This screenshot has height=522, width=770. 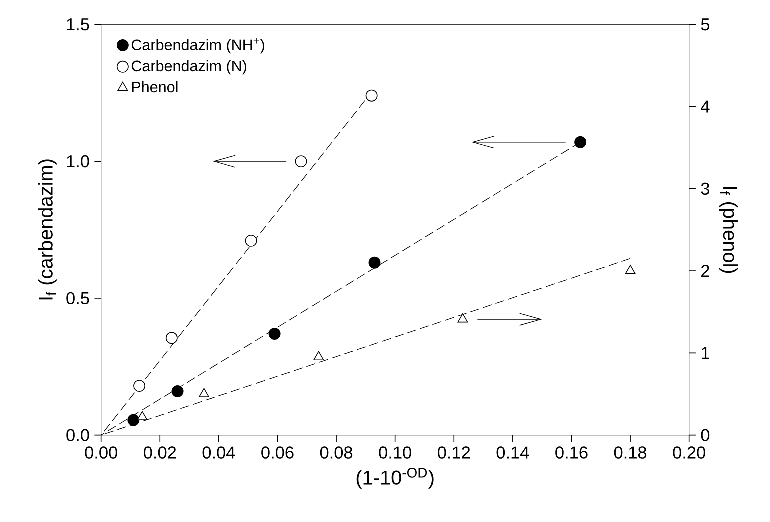 What do you see at coordinates (513, 452) in the screenshot?
I see `x-tick-label: 0.14` at bounding box center [513, 452].